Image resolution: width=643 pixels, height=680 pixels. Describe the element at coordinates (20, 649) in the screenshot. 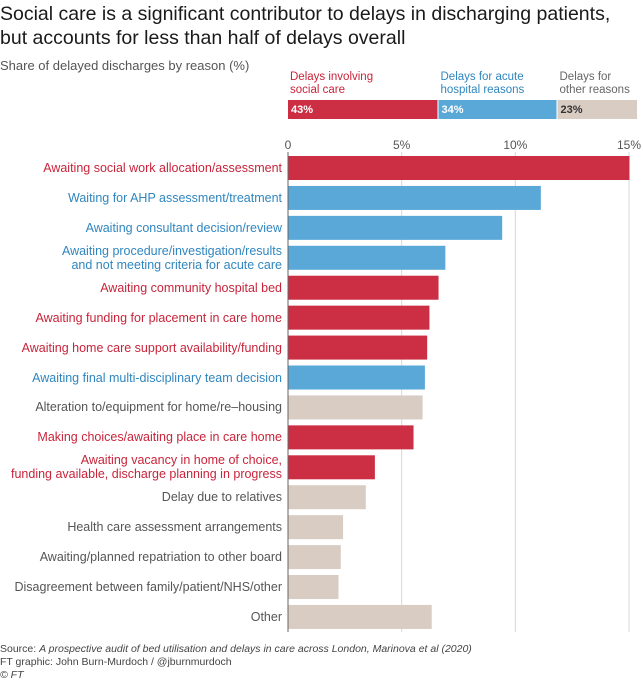

I see `source-prefix: Source:` at that location.